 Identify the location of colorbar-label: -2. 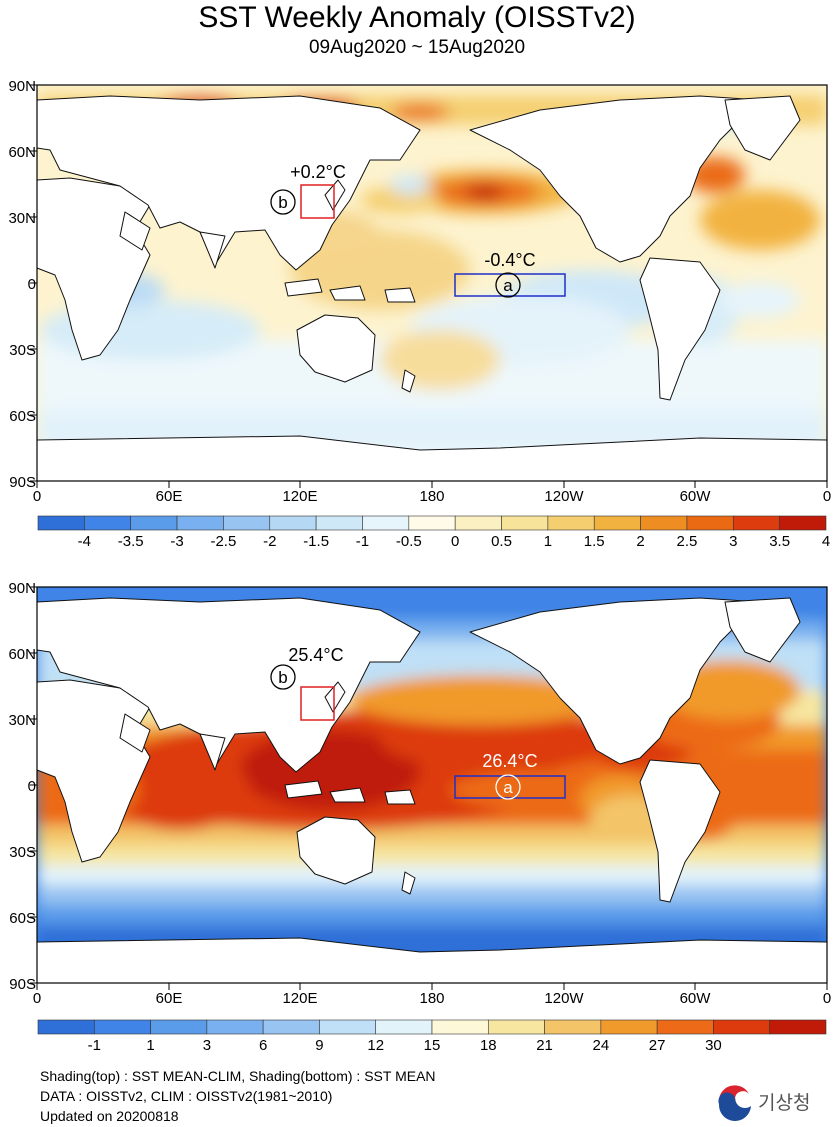
(269, 541).